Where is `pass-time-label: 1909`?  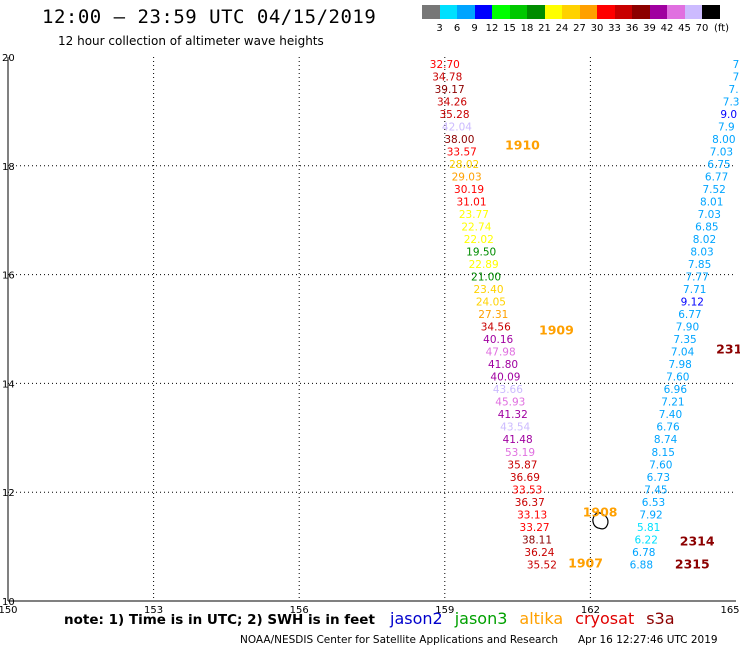
pass-time-label: 1909 is located at coordinates (556, 329).